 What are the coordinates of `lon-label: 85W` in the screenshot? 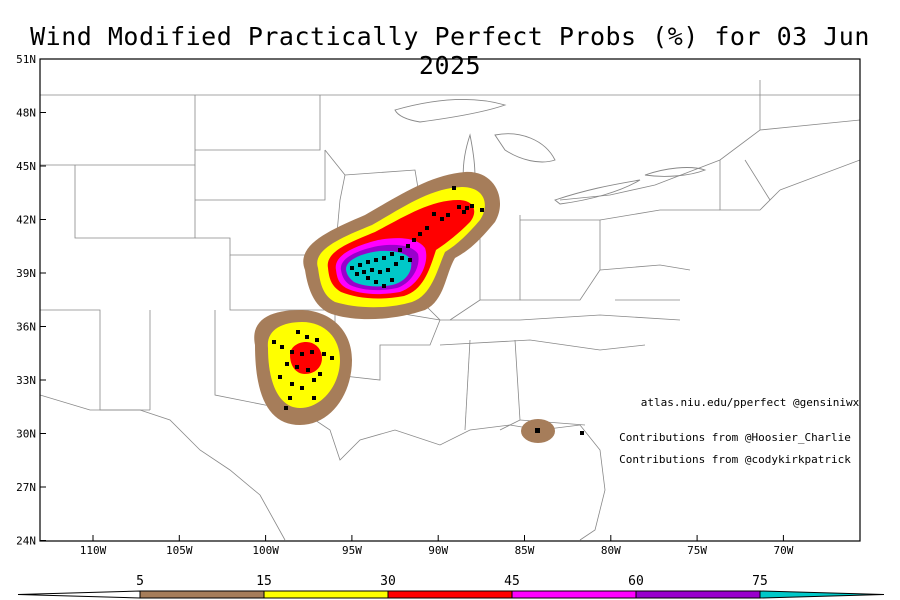 It's located at (525, 550).